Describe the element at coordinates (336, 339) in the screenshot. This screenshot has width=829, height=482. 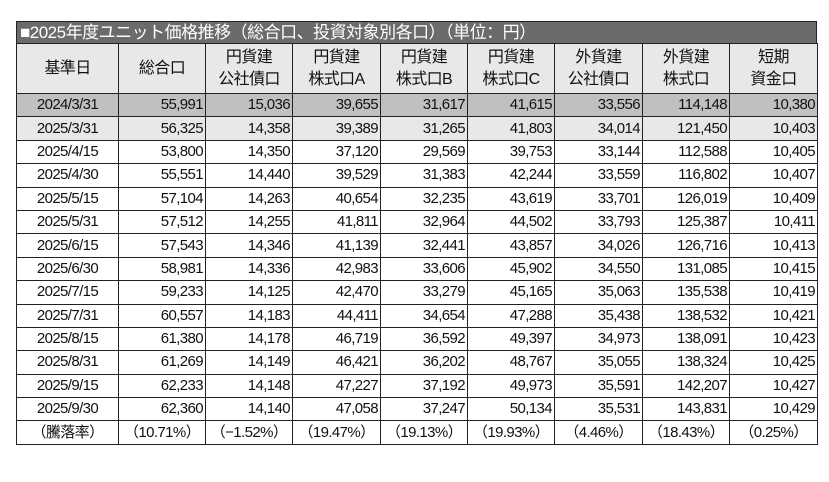
I see `value-cell: 46,719` at that location.